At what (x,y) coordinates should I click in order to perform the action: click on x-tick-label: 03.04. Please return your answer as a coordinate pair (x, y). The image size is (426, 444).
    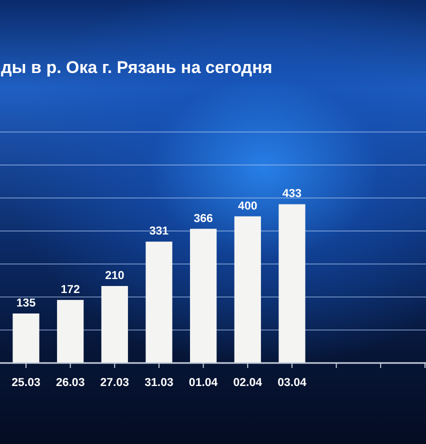
    Looking at the image, I should click on (292, 383).